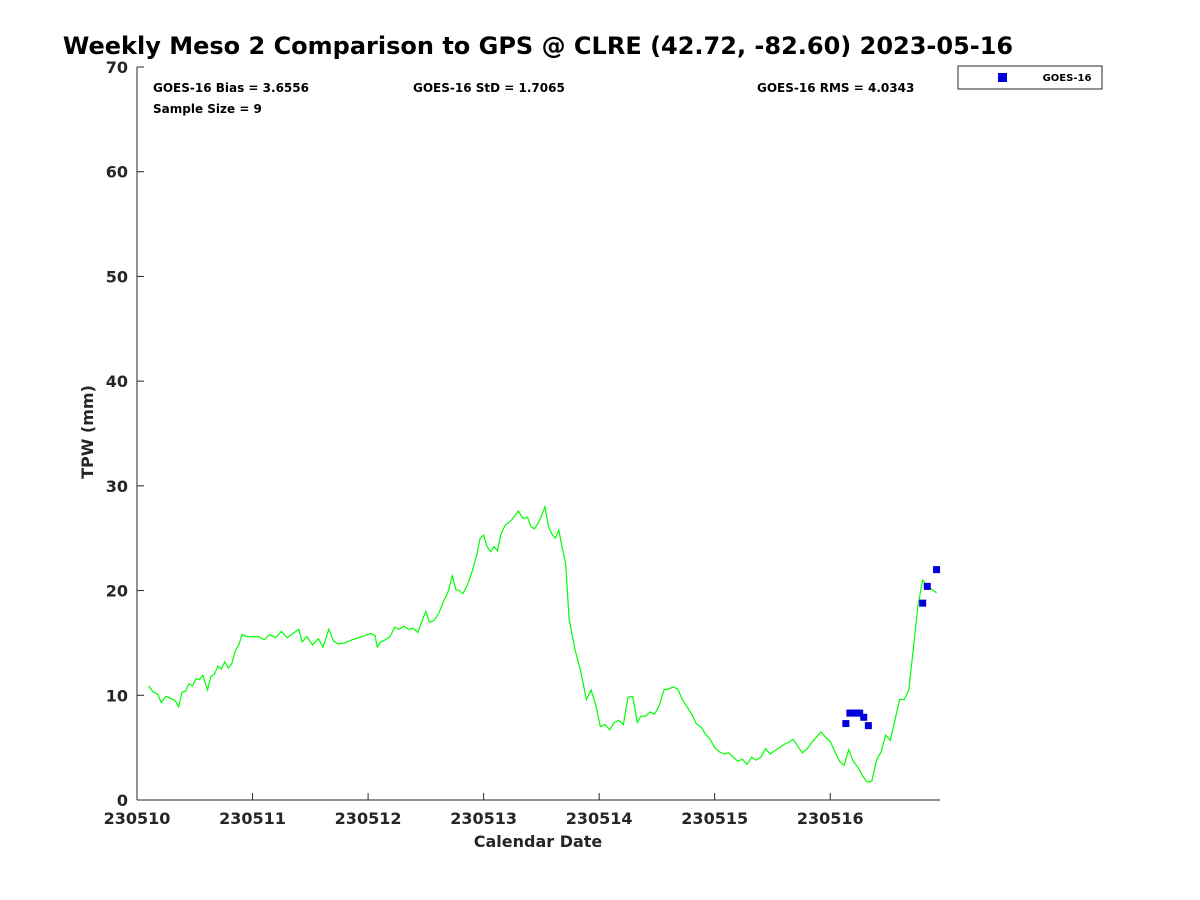 The image size is (1200, 900). What do you see at coordinates (489, 88) in the screenshot?
I see `stat-std: GOES-16 StD = 1.7065` at bounding box center [489, 88].